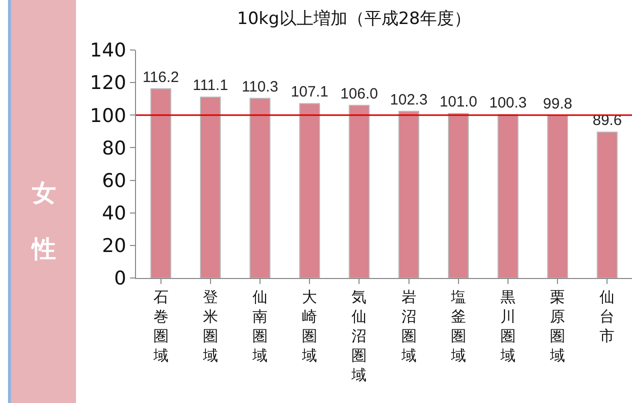 The height and width of the screenshot is (403, 632). What do you see at coordinates (114, 246) in the screenshot?
I see `y-tick-label: 20` at bounding box center [114, 246].